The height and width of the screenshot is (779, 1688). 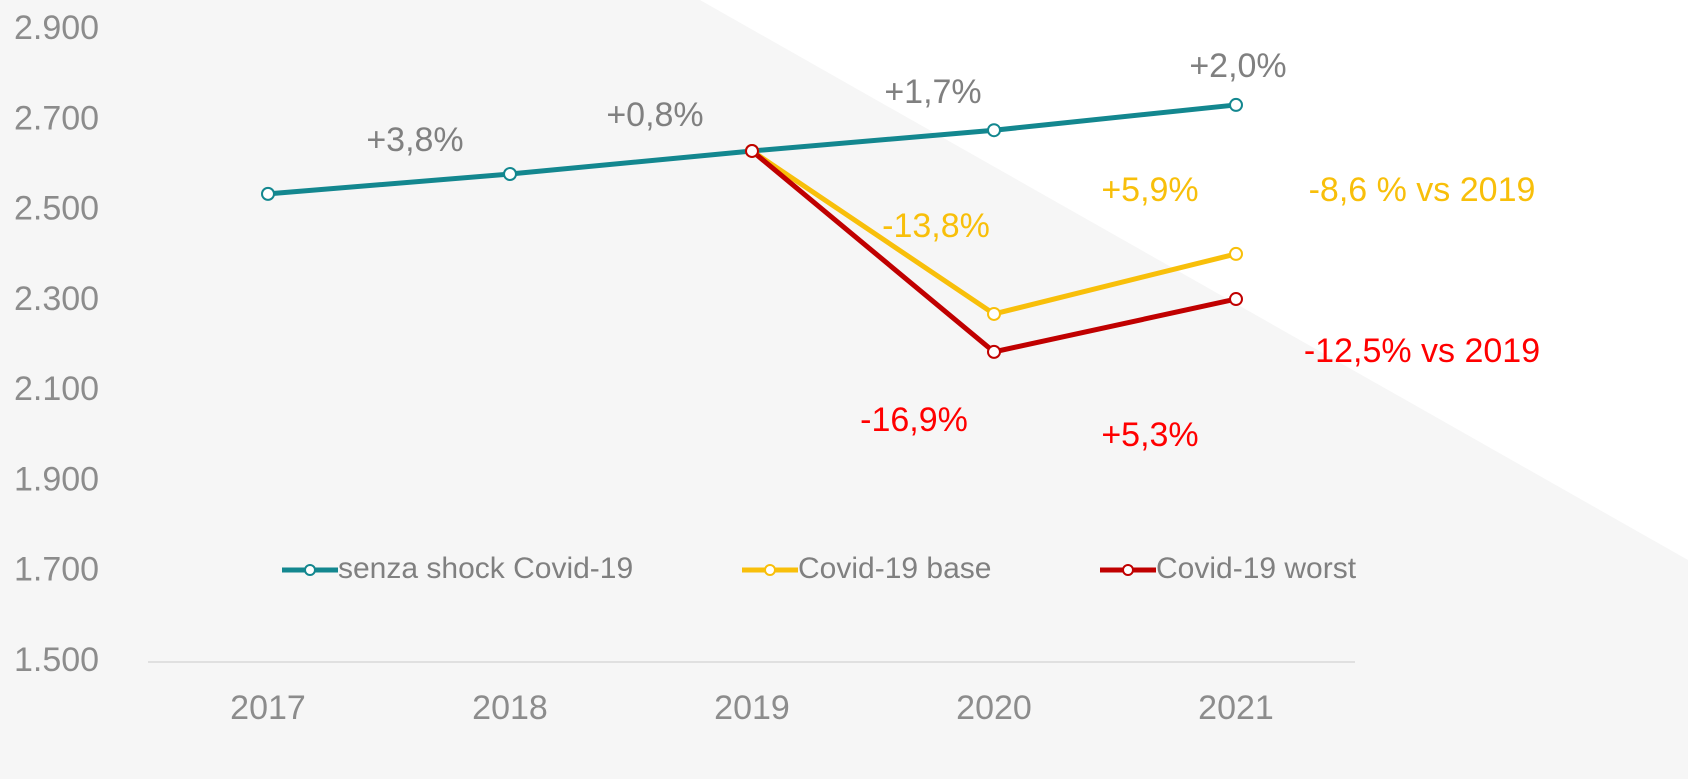 What do you see at coordinates (1149, 435) in the screenshot?
I see `annotation: +5,3%` at bounding box center [1149, 435].